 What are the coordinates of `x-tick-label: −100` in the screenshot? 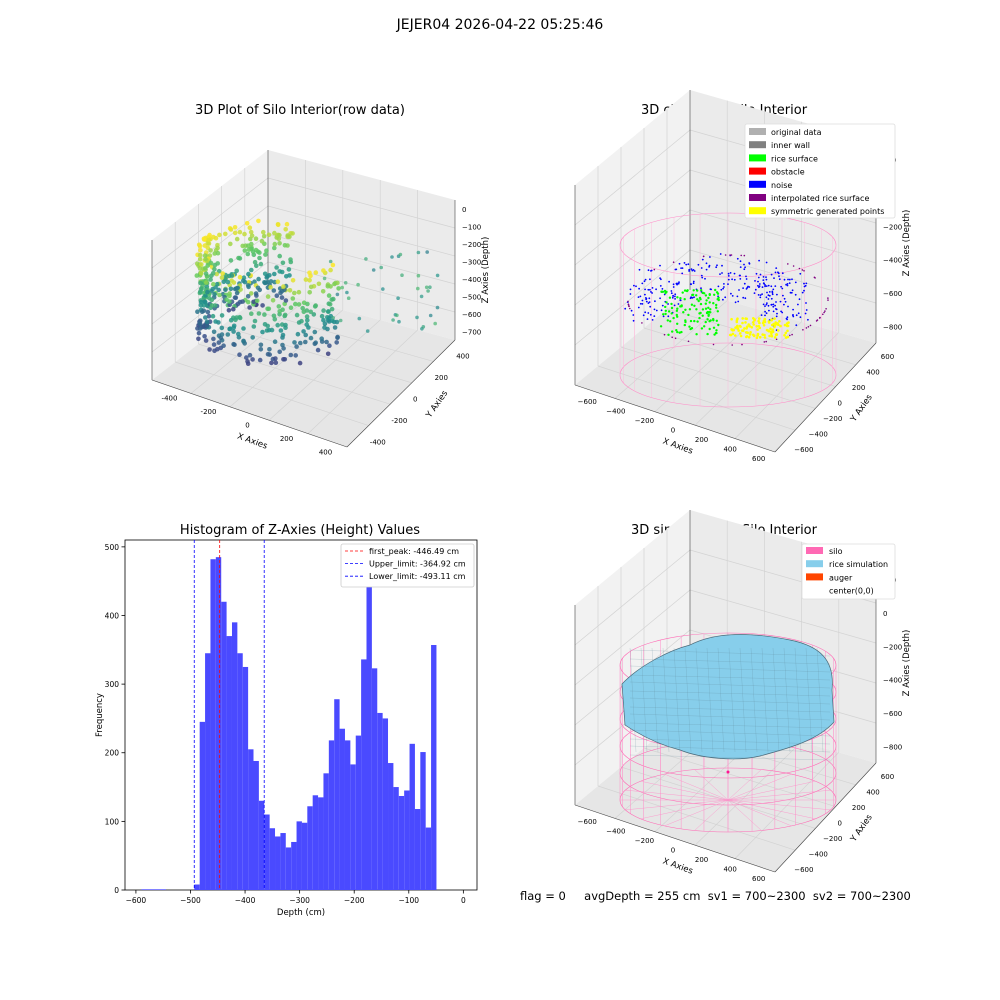 It's located at (408, 900).